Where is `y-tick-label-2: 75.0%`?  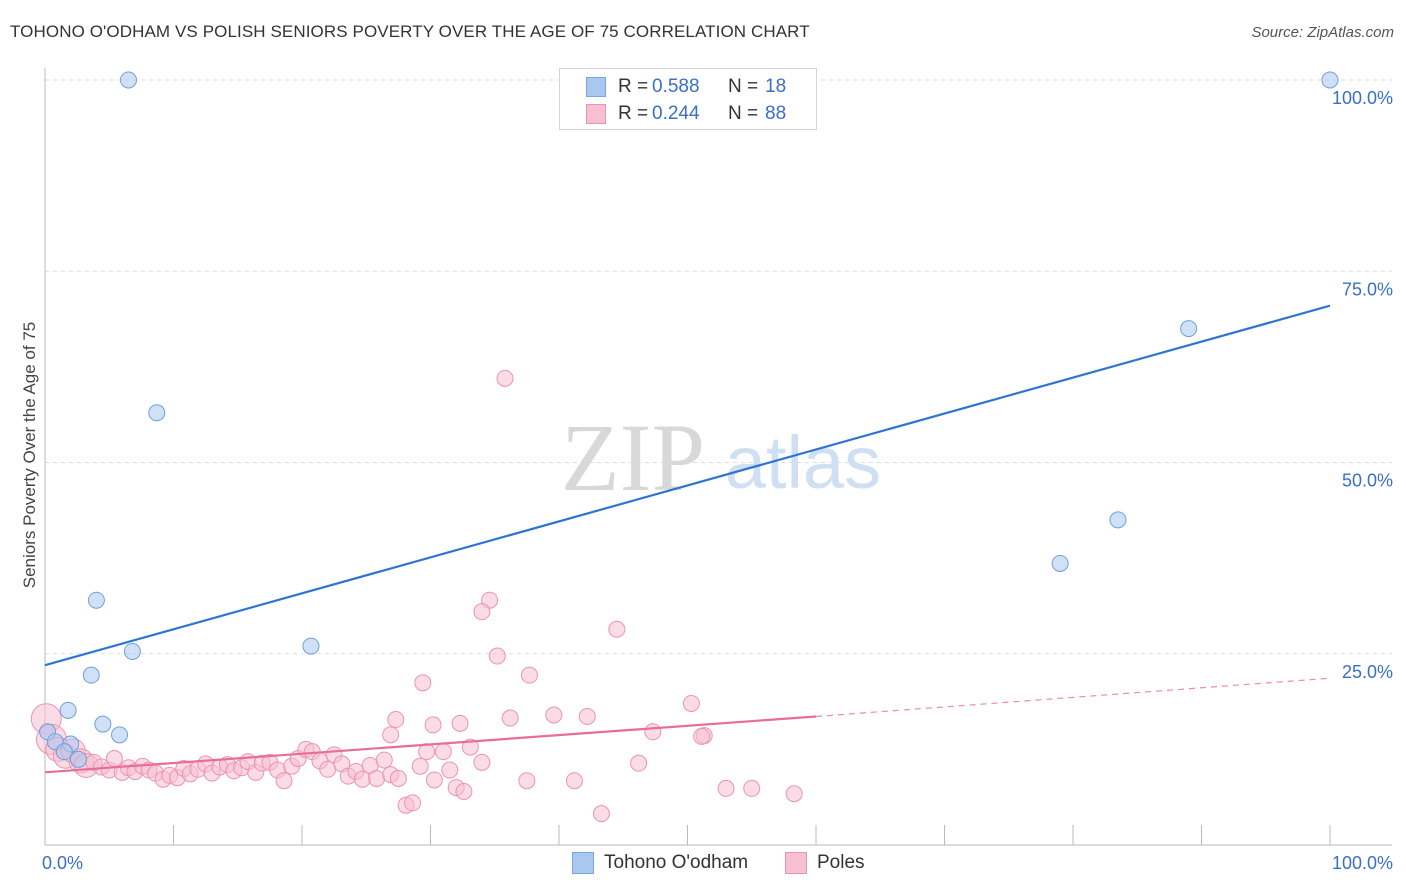
y-tick-label-2: 75.0% is located at coordinates (1367, 289).